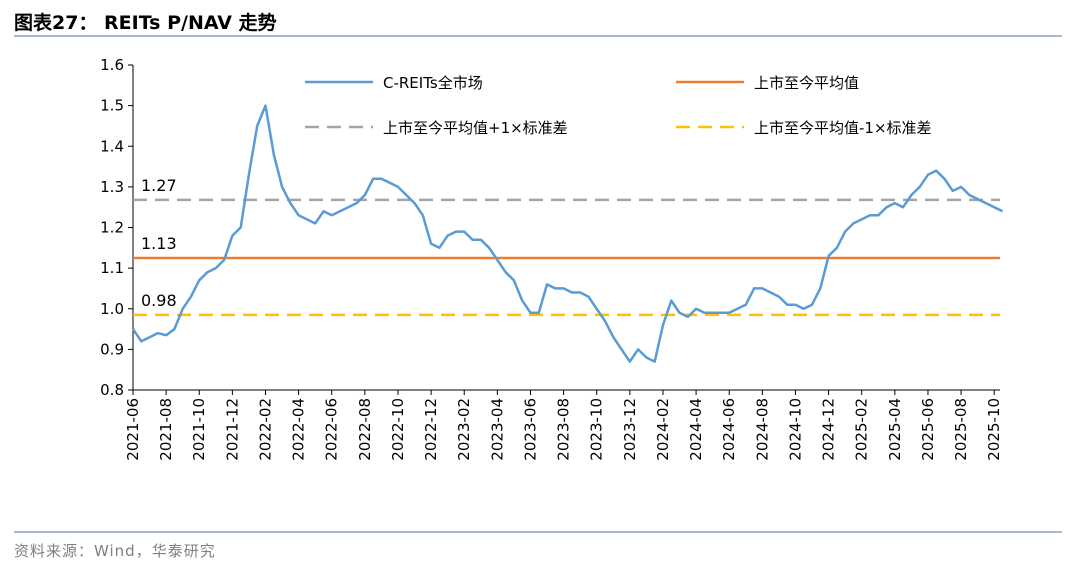  What do you see at coordinates (829, 429) in the screenshot?
I see `x-tick-label: 2024-12` at bounding box center [829, 429].